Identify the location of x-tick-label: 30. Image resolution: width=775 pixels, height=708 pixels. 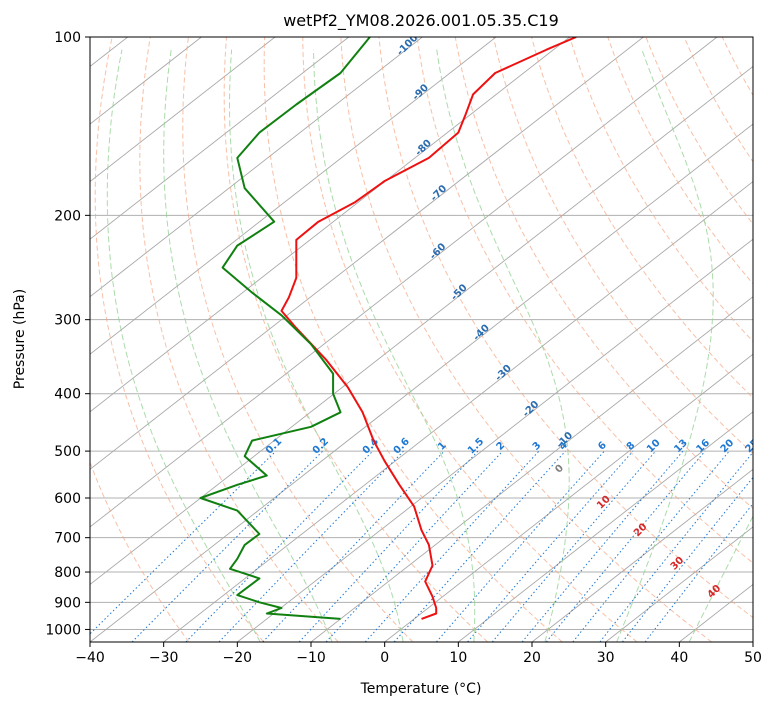
(606, 658).